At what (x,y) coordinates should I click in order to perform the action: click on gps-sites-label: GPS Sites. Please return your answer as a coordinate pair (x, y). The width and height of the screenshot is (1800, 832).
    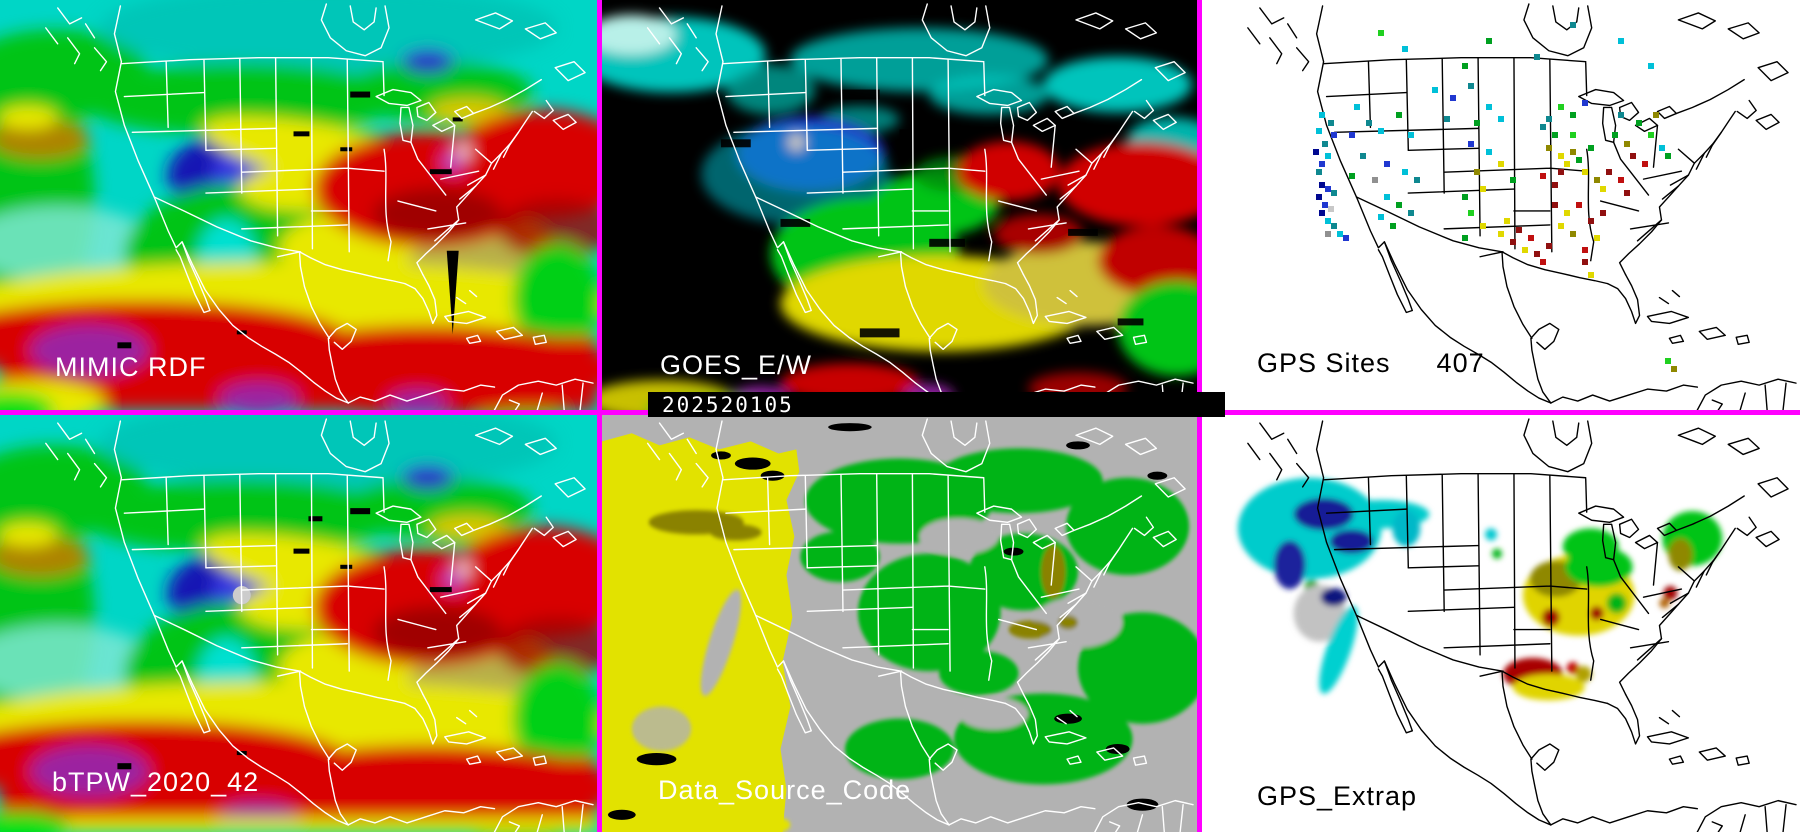
    Looking at the image, I should click on (1324, 363).